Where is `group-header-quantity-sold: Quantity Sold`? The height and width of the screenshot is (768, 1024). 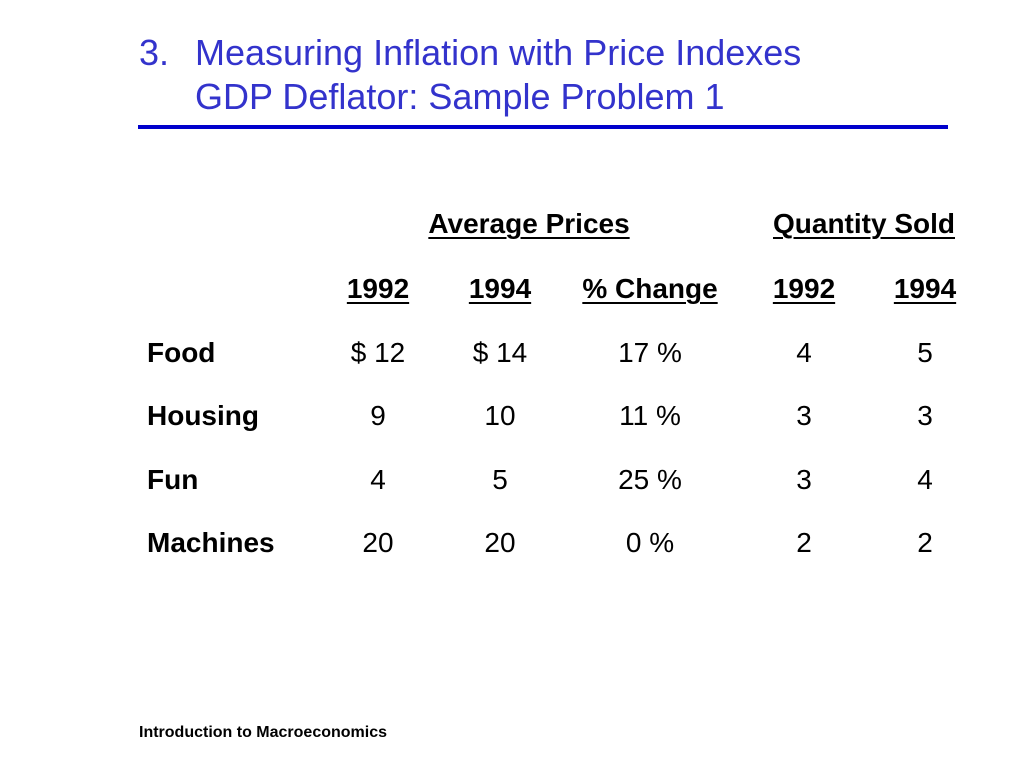
group-header-quantity-sold: Quantity Sold is located at coordinates (864, 223).